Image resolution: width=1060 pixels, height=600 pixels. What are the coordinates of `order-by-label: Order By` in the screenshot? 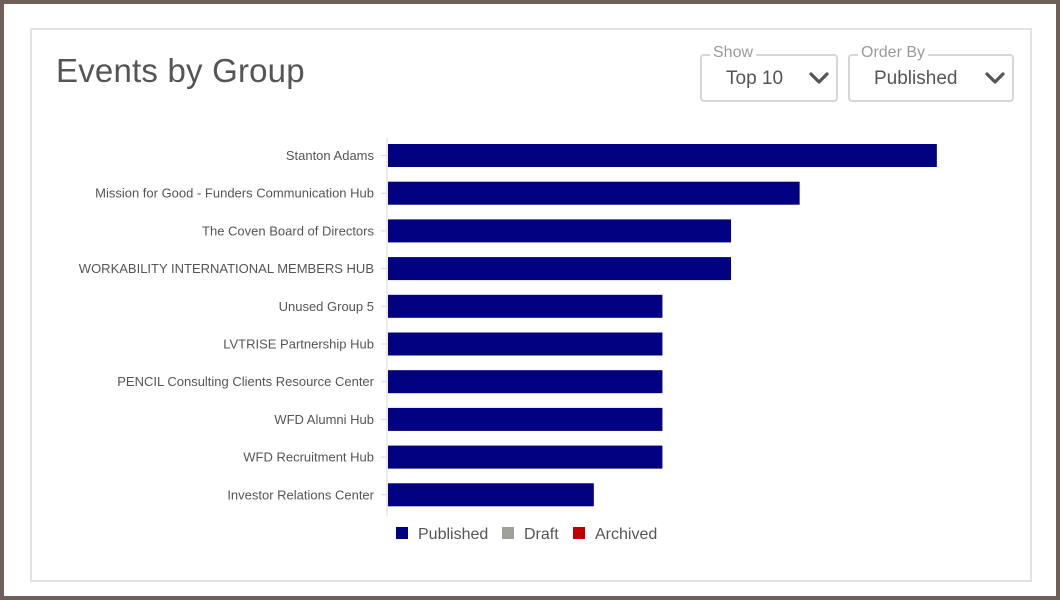 It's located at (893, 53).